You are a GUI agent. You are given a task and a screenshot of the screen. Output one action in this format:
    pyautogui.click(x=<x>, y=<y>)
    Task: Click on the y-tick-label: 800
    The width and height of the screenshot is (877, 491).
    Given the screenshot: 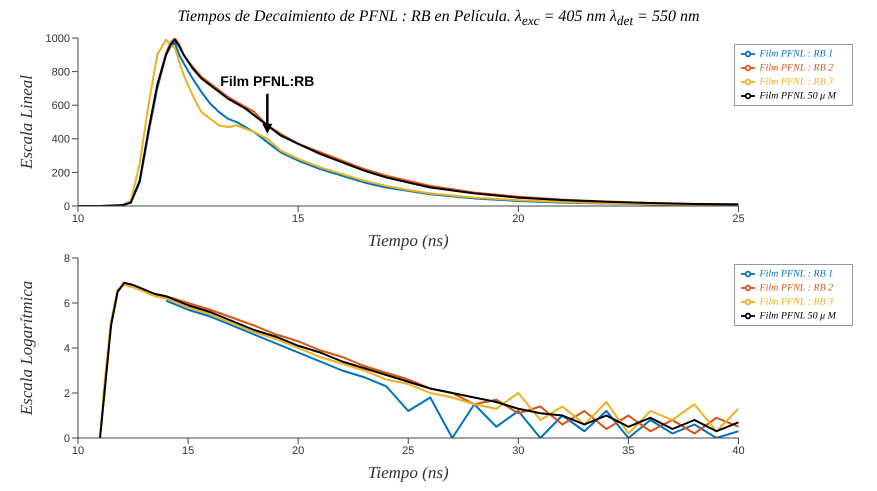 What is the action you would take?
    pyautogui.click(x=61, y=72)
    